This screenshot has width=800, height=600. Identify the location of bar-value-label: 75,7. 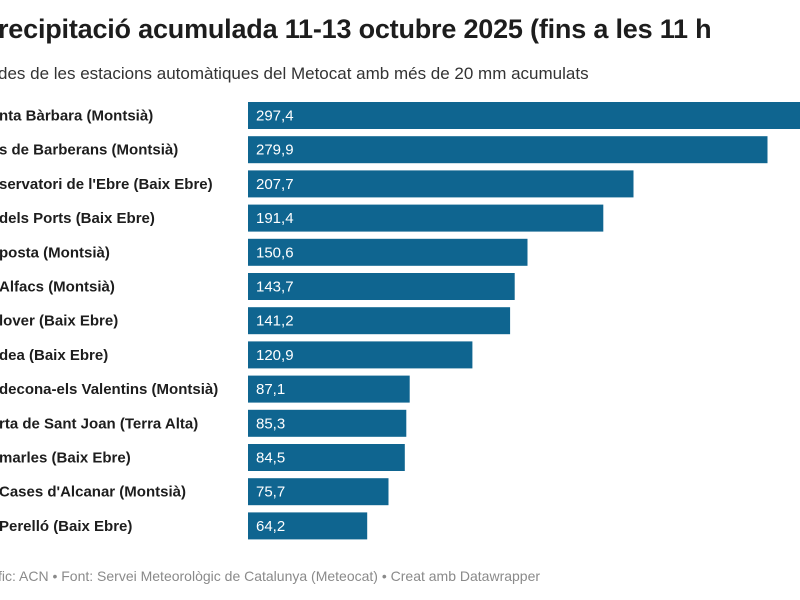
(270, 492).